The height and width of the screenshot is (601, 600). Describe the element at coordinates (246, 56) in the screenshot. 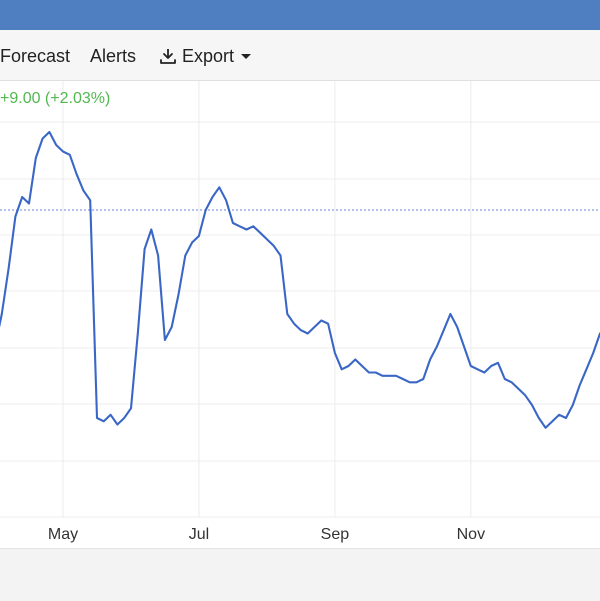

I see `caret-down-icon` at that location.